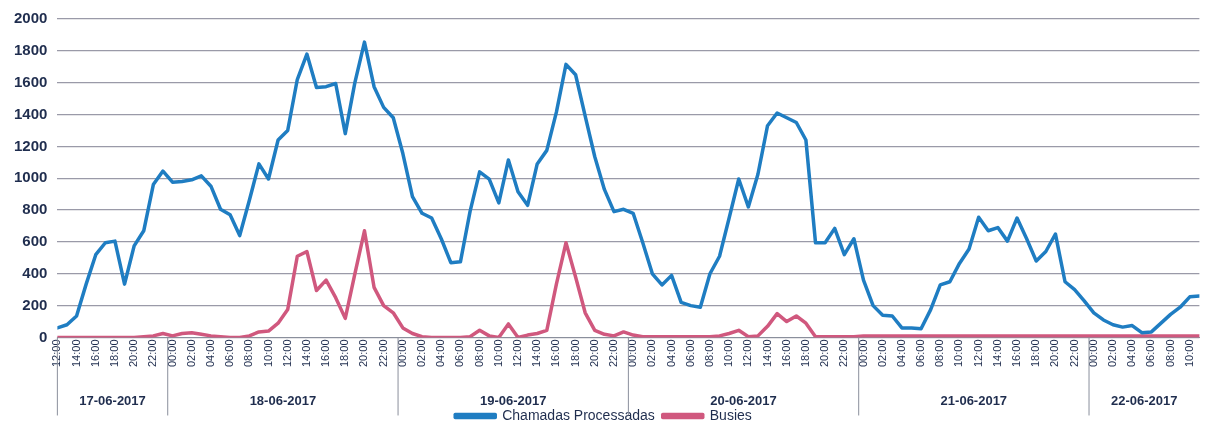  Describe the element at coordinates (30, 145) in the screenshot. I see `y-tick-label: 1200` at that location.